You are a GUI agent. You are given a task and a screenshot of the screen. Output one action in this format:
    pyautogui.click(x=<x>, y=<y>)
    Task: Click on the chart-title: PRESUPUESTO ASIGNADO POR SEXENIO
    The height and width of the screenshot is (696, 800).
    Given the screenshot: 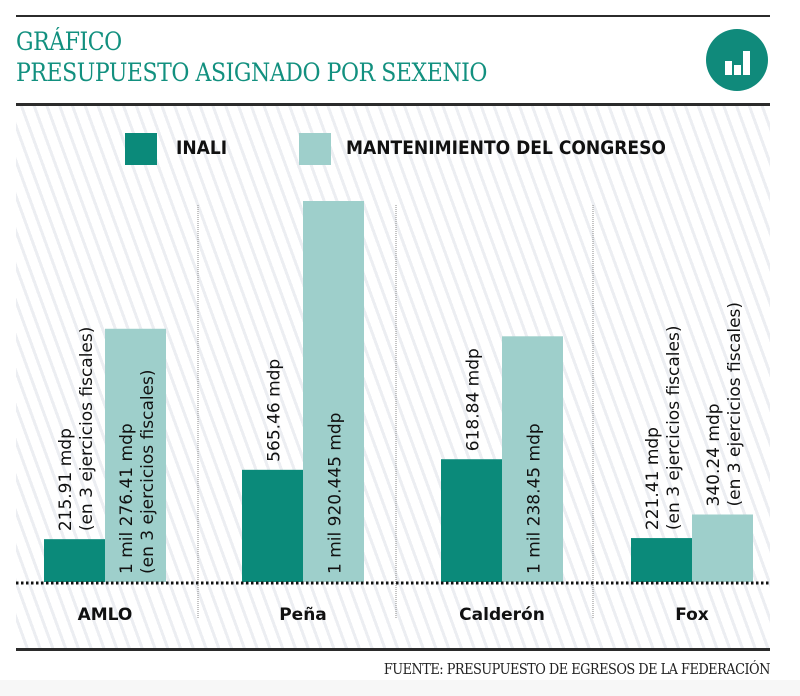 What is the action you would take?
    pyautogui.click(x=252, y=72)
    